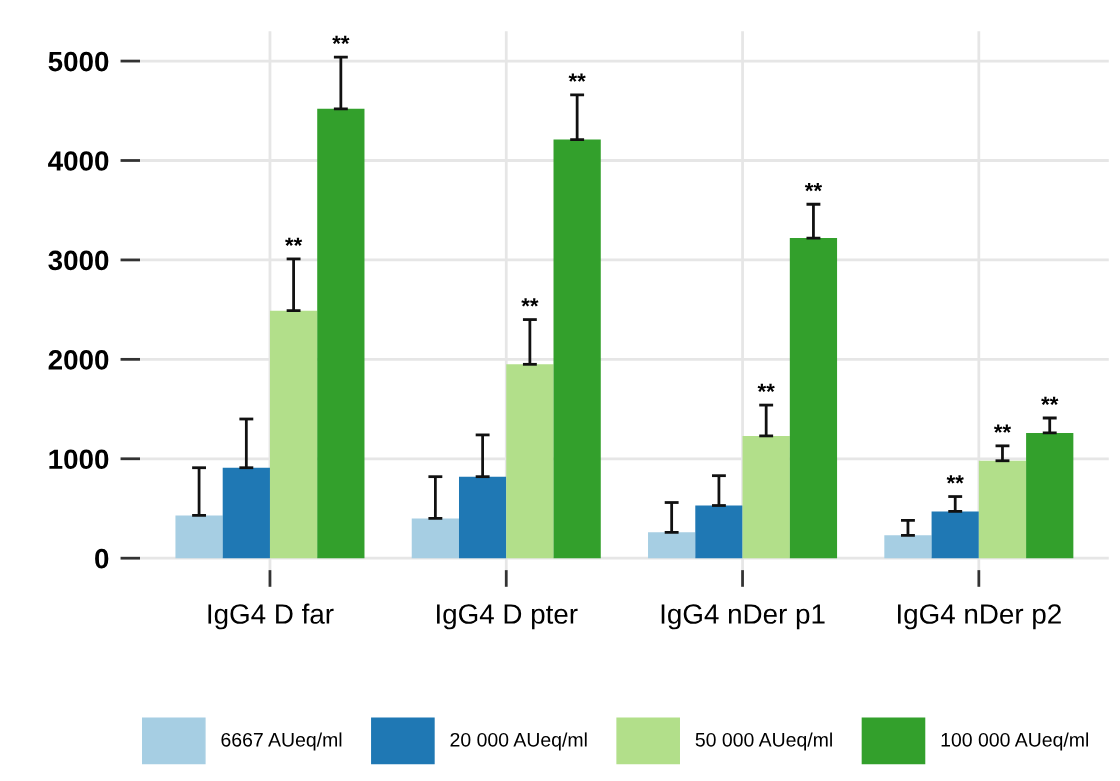 The height and width of the screenshot is (781, 1120). What do you see at coordinates (743, 617) in the screenshot?
I see `x-tick-label: IgG4 nDer p1` at bounding box center [743, 617].